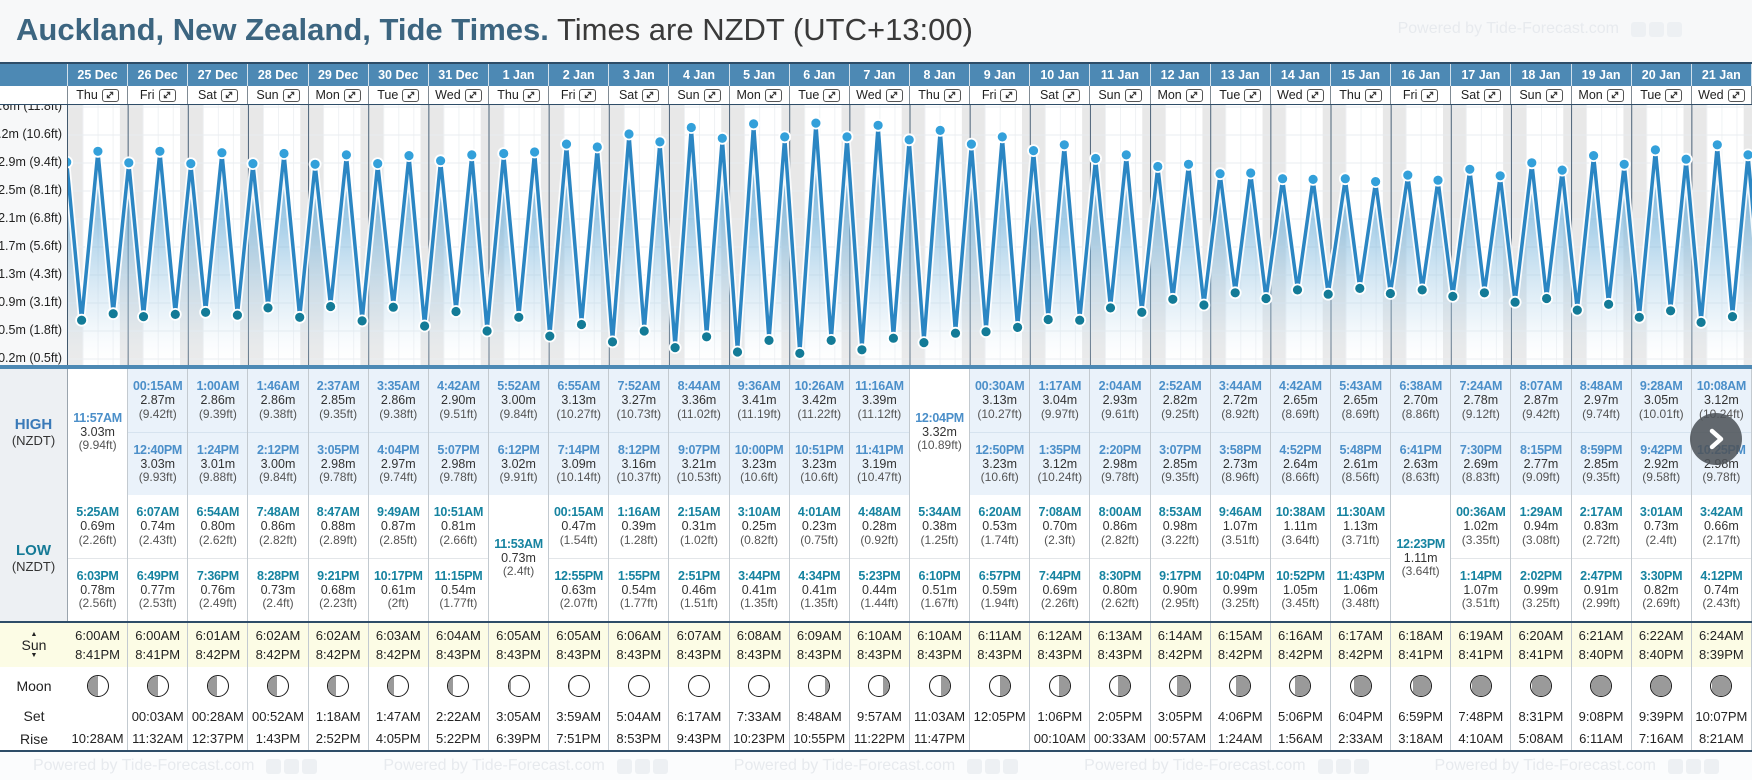 The width and height of the screenshot is (1752, 780). What do you see at coordinates (1420, 449) in the screenshot?
I see `tide-time: 6:41PM` at bounding box center [1420, 449].